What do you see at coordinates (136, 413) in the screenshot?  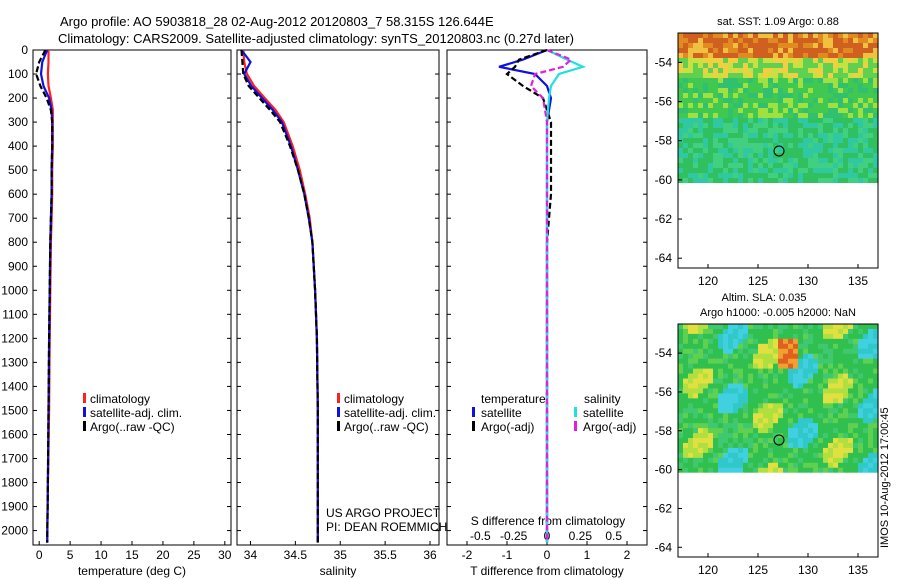 I see `temp-legend-sat: satellite-adj. clim.` at bounding box center [136, 413].